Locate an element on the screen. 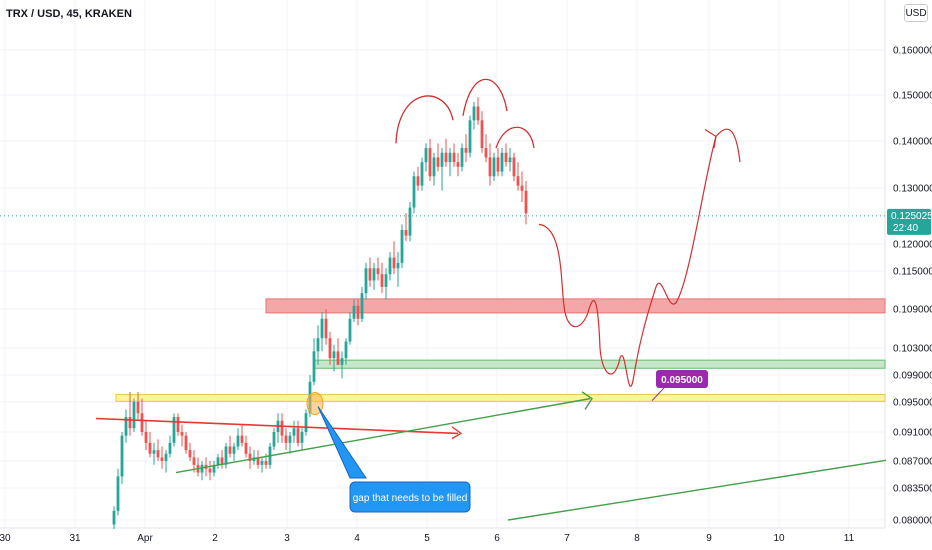 This screenshot has width=932, height=550. right-shoulder-arc is located at coordinates (515, 137).